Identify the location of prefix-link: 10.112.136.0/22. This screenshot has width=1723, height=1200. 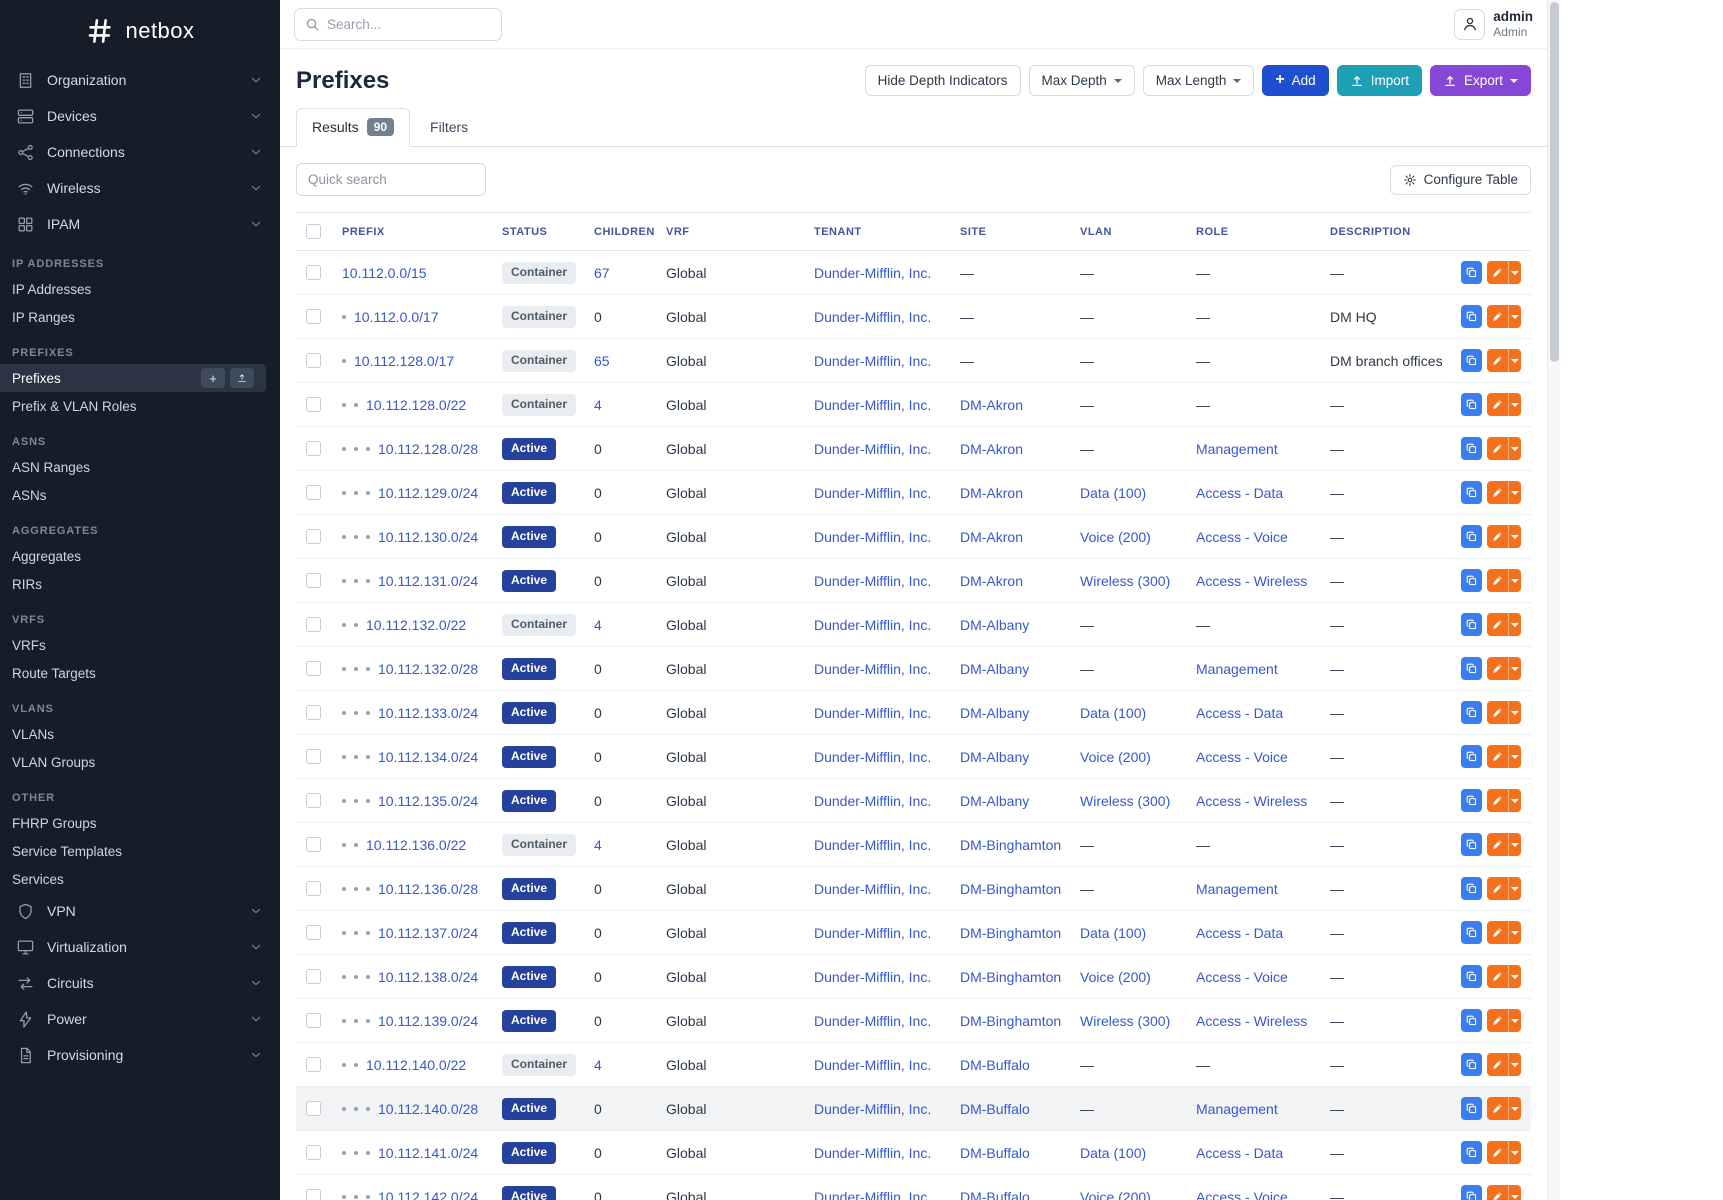
(416, 844).